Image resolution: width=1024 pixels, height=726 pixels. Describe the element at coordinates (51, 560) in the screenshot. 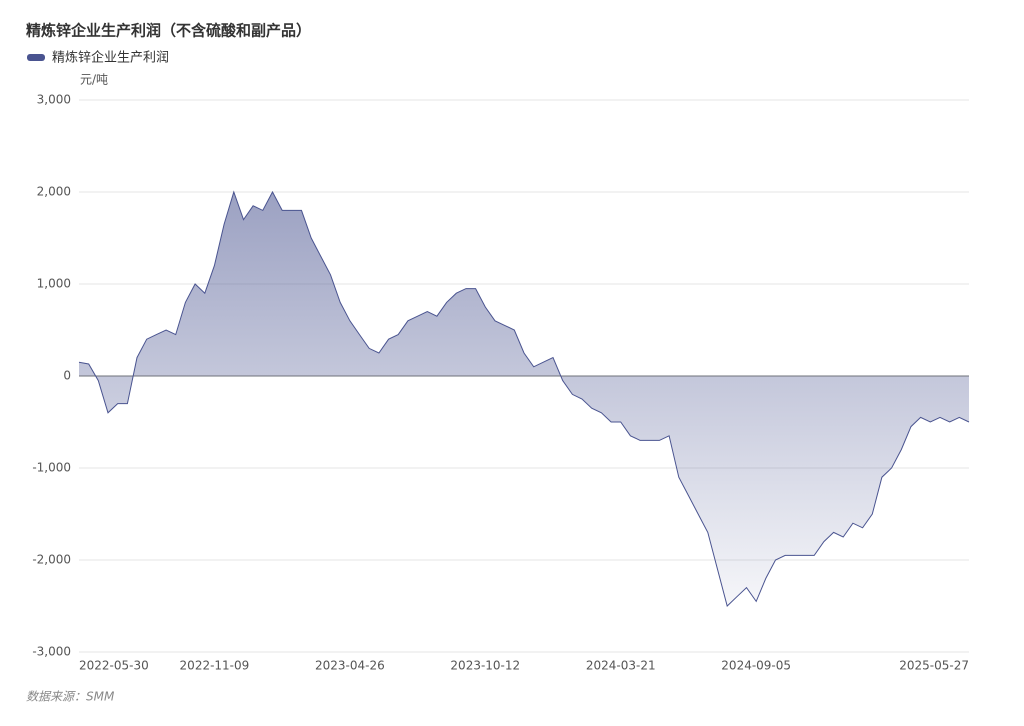

I see `y-tick-label: -2,000` at that location.